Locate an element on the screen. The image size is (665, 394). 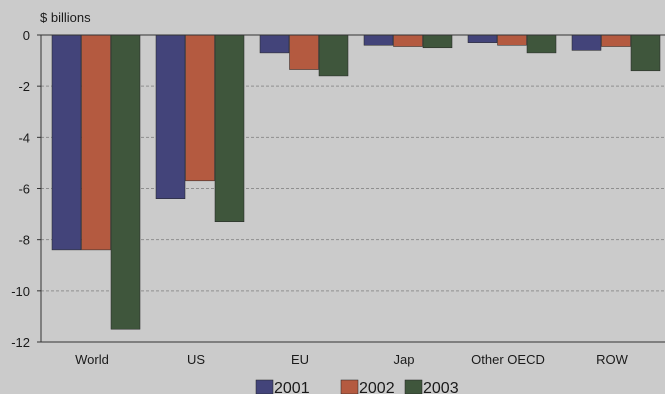
bar-eu-2002 is located at coordinates (304, 52).